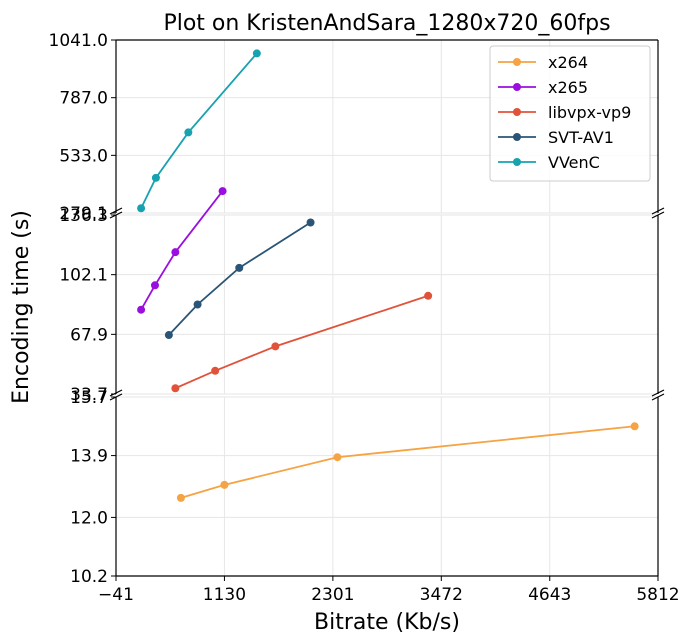 Image resolution: width=693 pixels, height=644 pixels. Describe the element at coordinates (83, 156) in the screenshot. I see `y-tick-label: 533.0` at that location.